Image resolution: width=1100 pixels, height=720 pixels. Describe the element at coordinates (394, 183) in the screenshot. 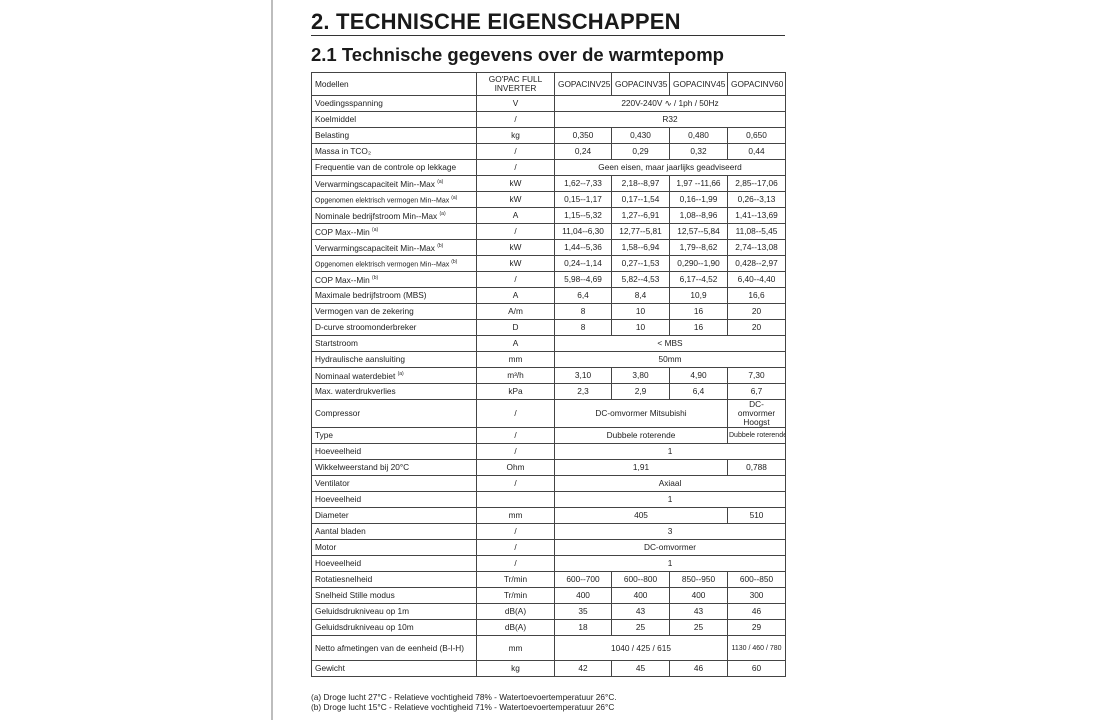

I see `row-label: Verwarmingscapaciteit Min--Max (a)` at that location.